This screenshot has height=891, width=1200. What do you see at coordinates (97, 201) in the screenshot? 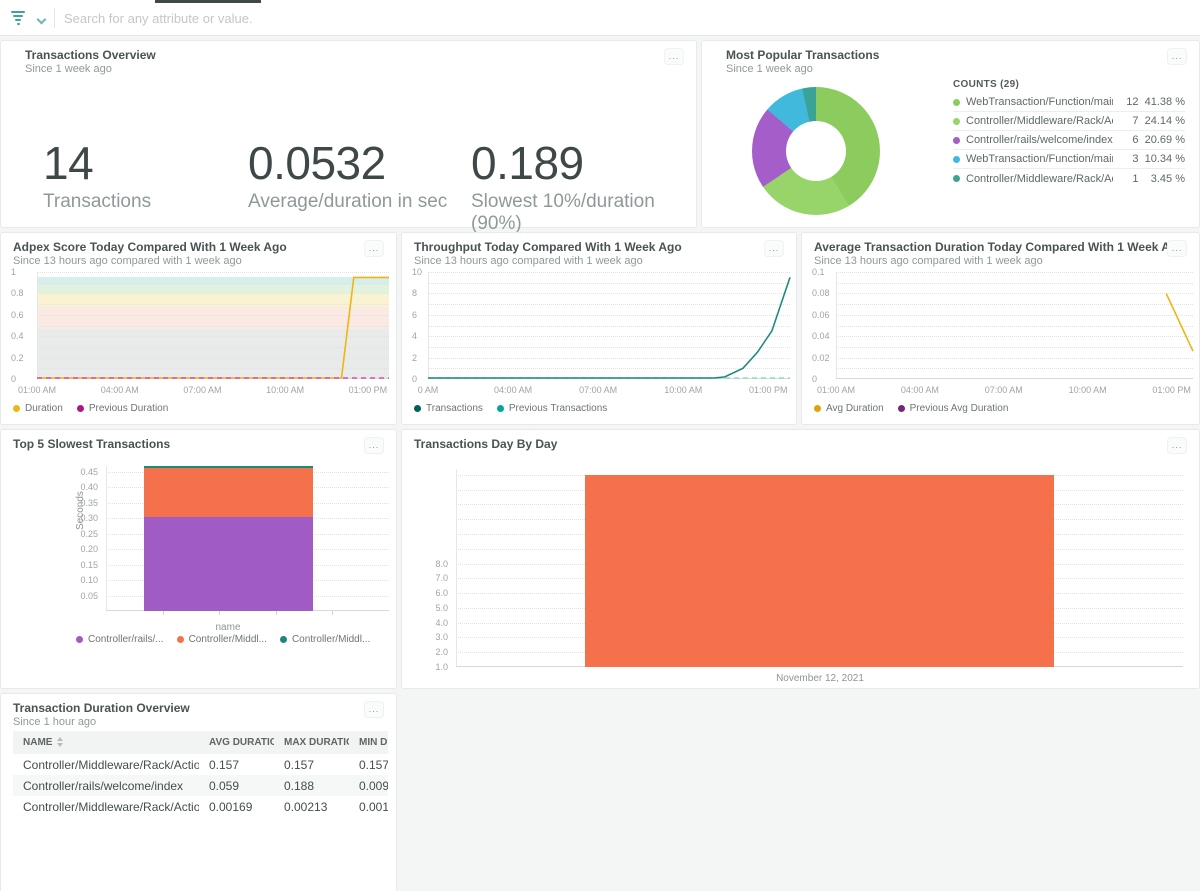
I see `metric-label: Transactions` at bounding box center [97, 201].